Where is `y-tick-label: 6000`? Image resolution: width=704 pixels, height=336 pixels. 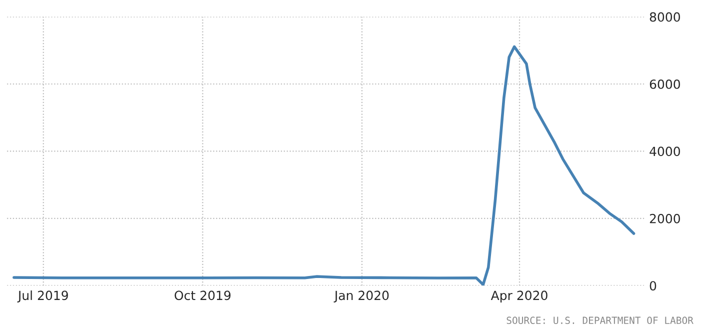
y-tick-label: 6000 is located at coordinates (665, 84).